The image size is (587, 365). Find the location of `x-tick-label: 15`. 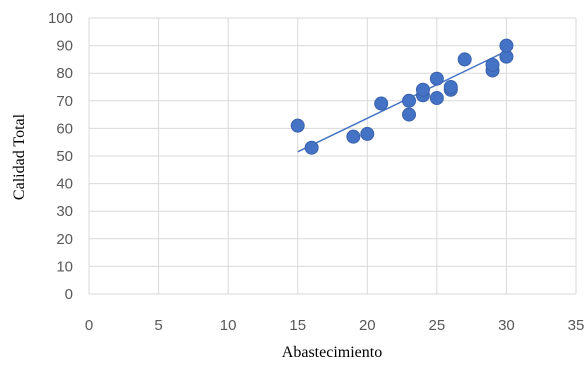

x-tick-label: 15 is located at coordinates (297, 325).